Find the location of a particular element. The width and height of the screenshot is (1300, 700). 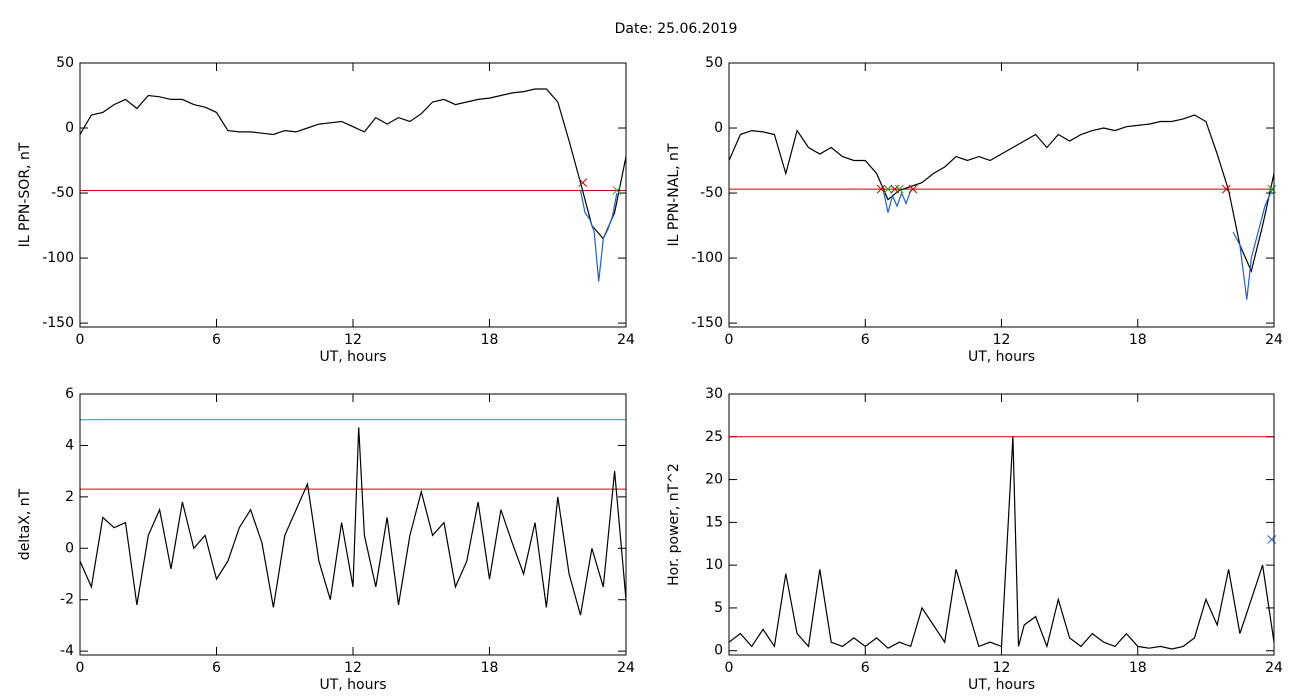

y-tick-label: 4 is located at coordinates (69, 445).